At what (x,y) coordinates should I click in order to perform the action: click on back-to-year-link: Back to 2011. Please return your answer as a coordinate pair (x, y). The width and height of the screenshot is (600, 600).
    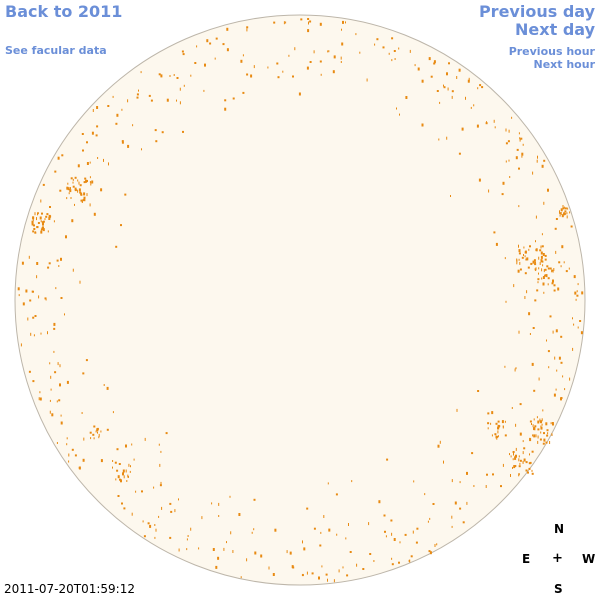
    Looking at the image, I should click on (64, 11).